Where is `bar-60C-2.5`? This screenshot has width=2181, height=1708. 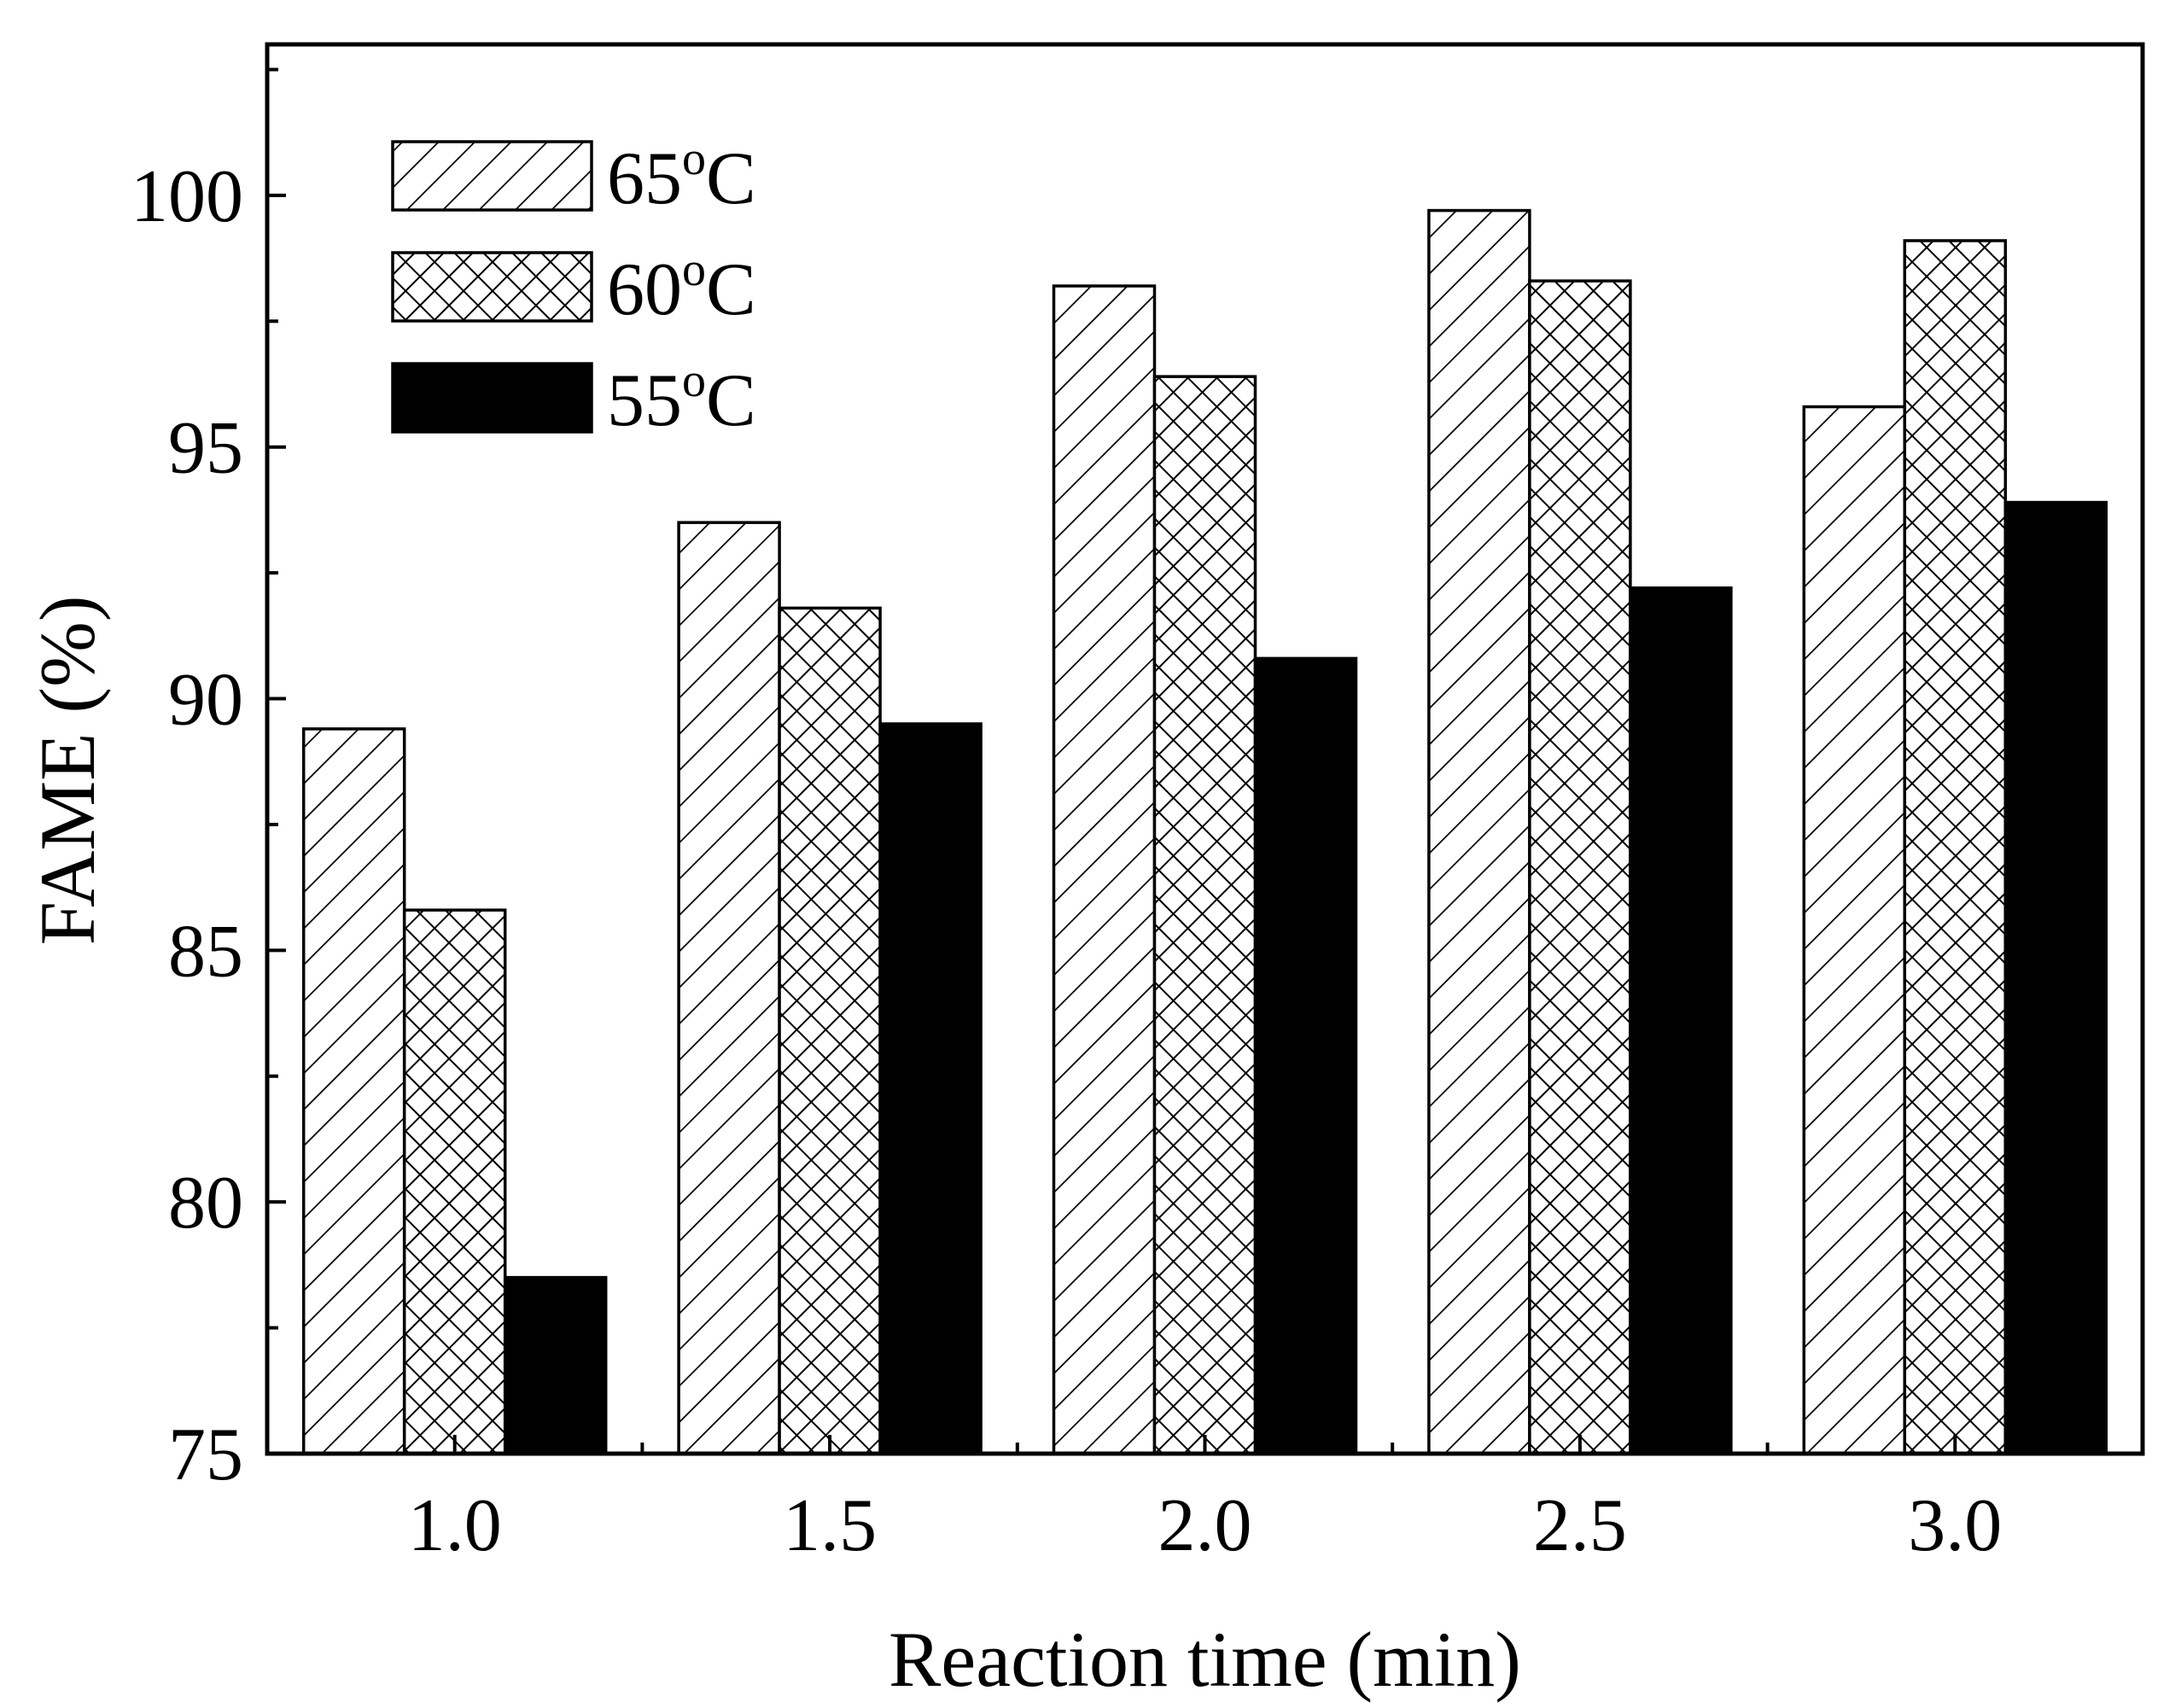
bar-60C-2.5 is located at coordinates (1580, 867).